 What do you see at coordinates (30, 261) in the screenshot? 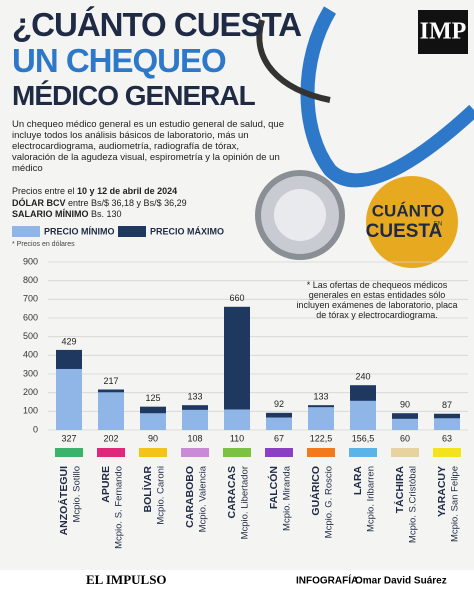
I see `y-tick-label: 900` at bounding box center [30, 261].